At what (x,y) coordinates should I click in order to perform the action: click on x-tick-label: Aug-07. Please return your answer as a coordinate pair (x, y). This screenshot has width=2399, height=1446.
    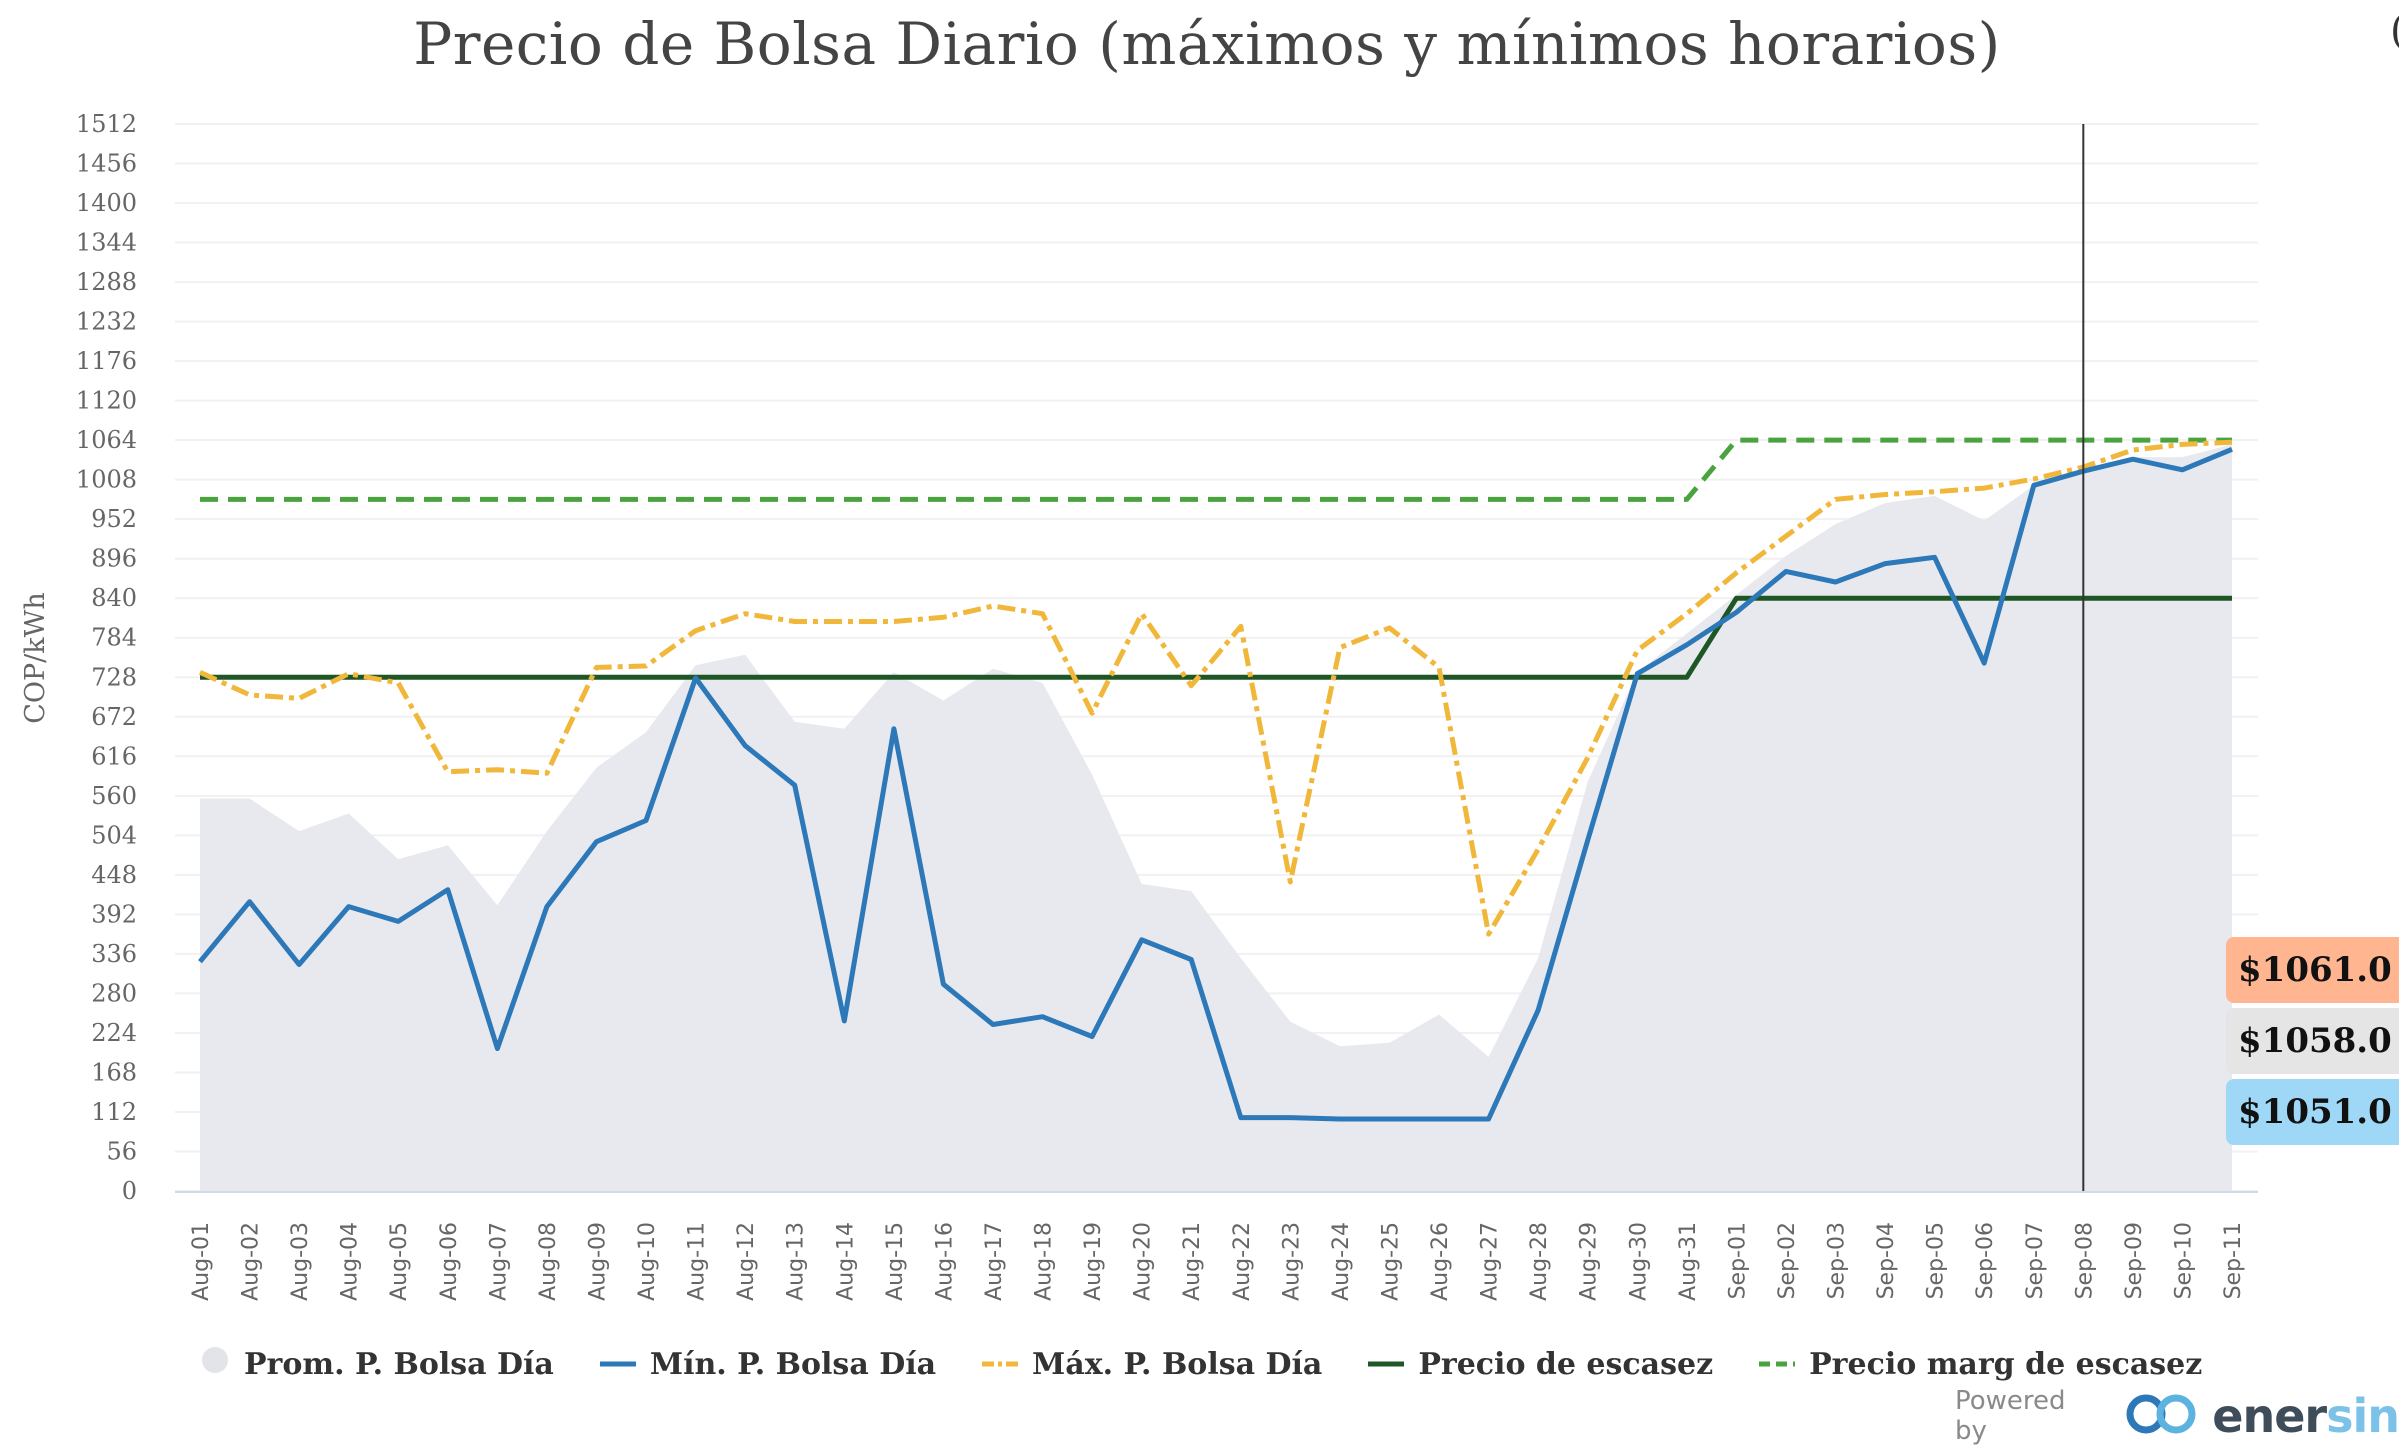
    Looking at the image, I should click on (498, 1261).